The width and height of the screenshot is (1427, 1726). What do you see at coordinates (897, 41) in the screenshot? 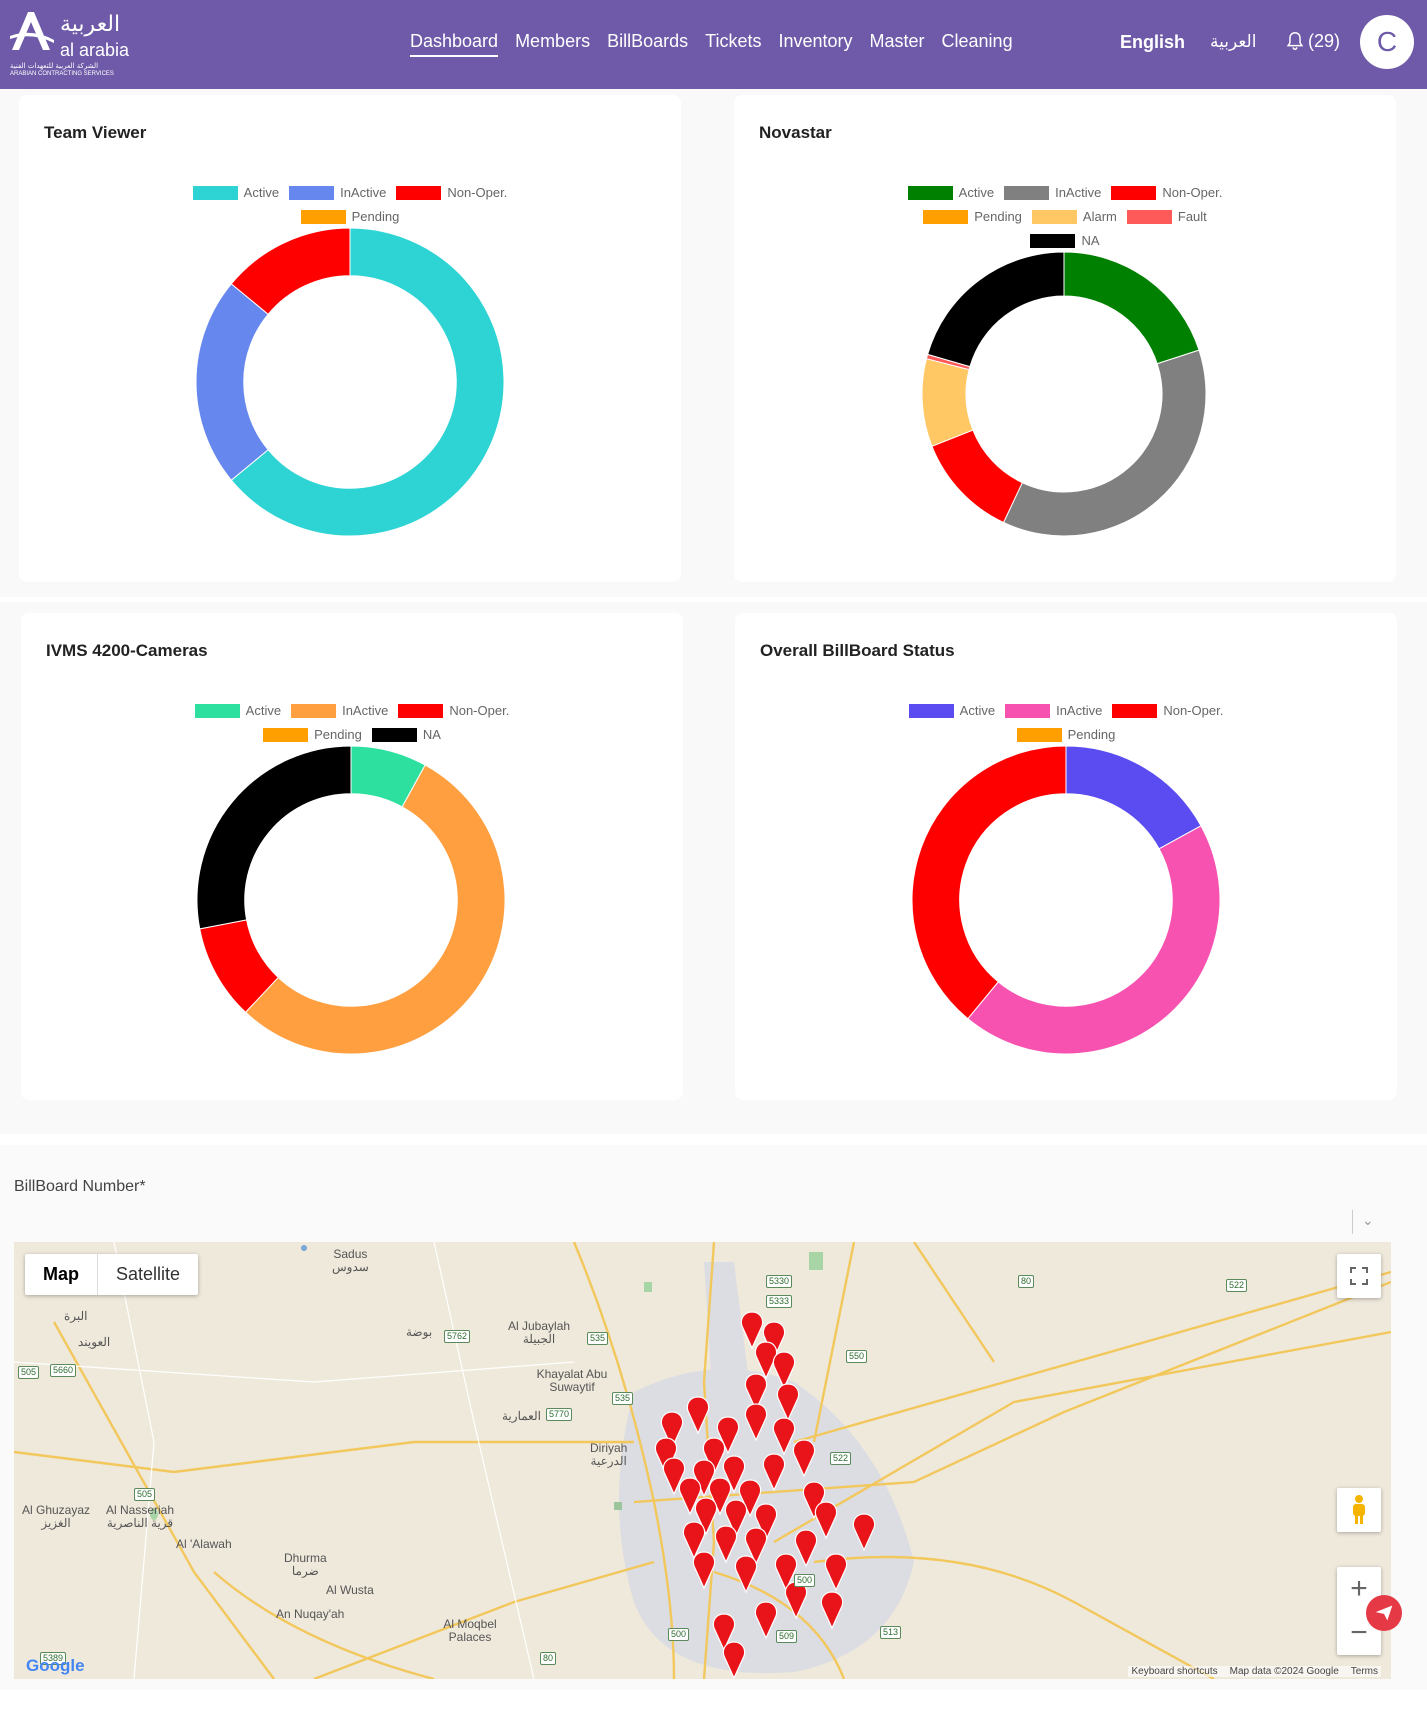
I see `nav-master: Master` at bounding box center [897, 41].